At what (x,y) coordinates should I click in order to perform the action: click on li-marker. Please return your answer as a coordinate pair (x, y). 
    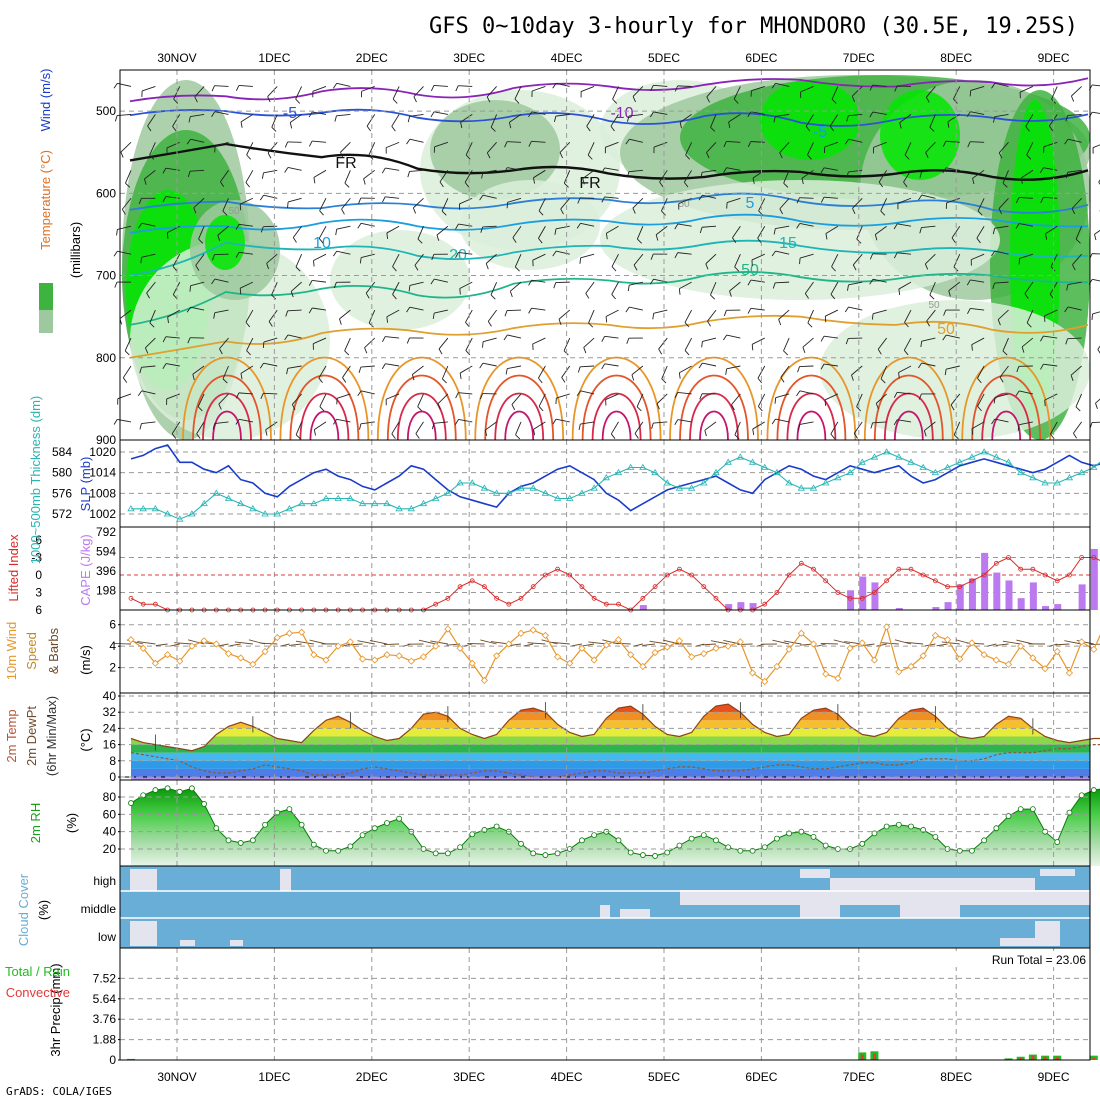
    Looking at the image, I should click on (984, 575).